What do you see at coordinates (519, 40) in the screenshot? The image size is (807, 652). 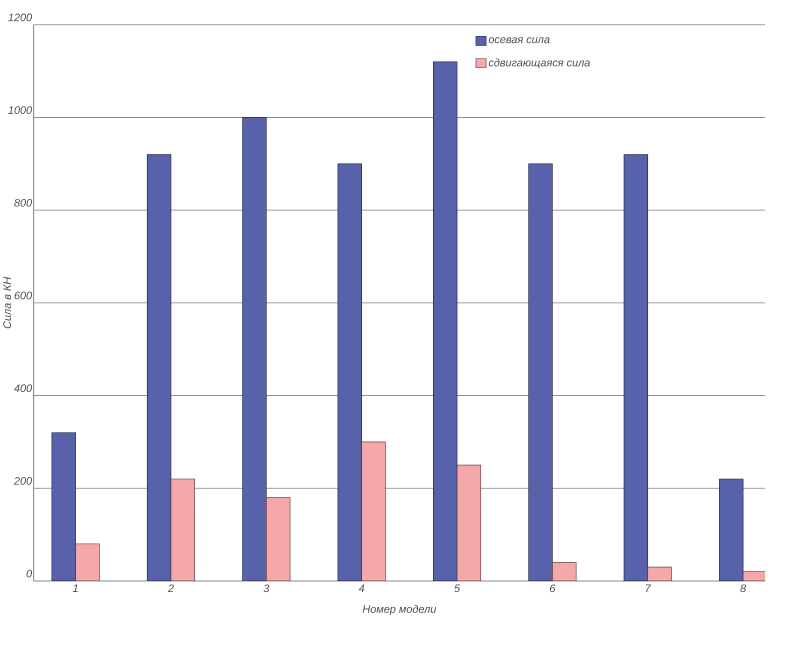 I see `legend-label: осевая сила` at bounding box center [519, 40].